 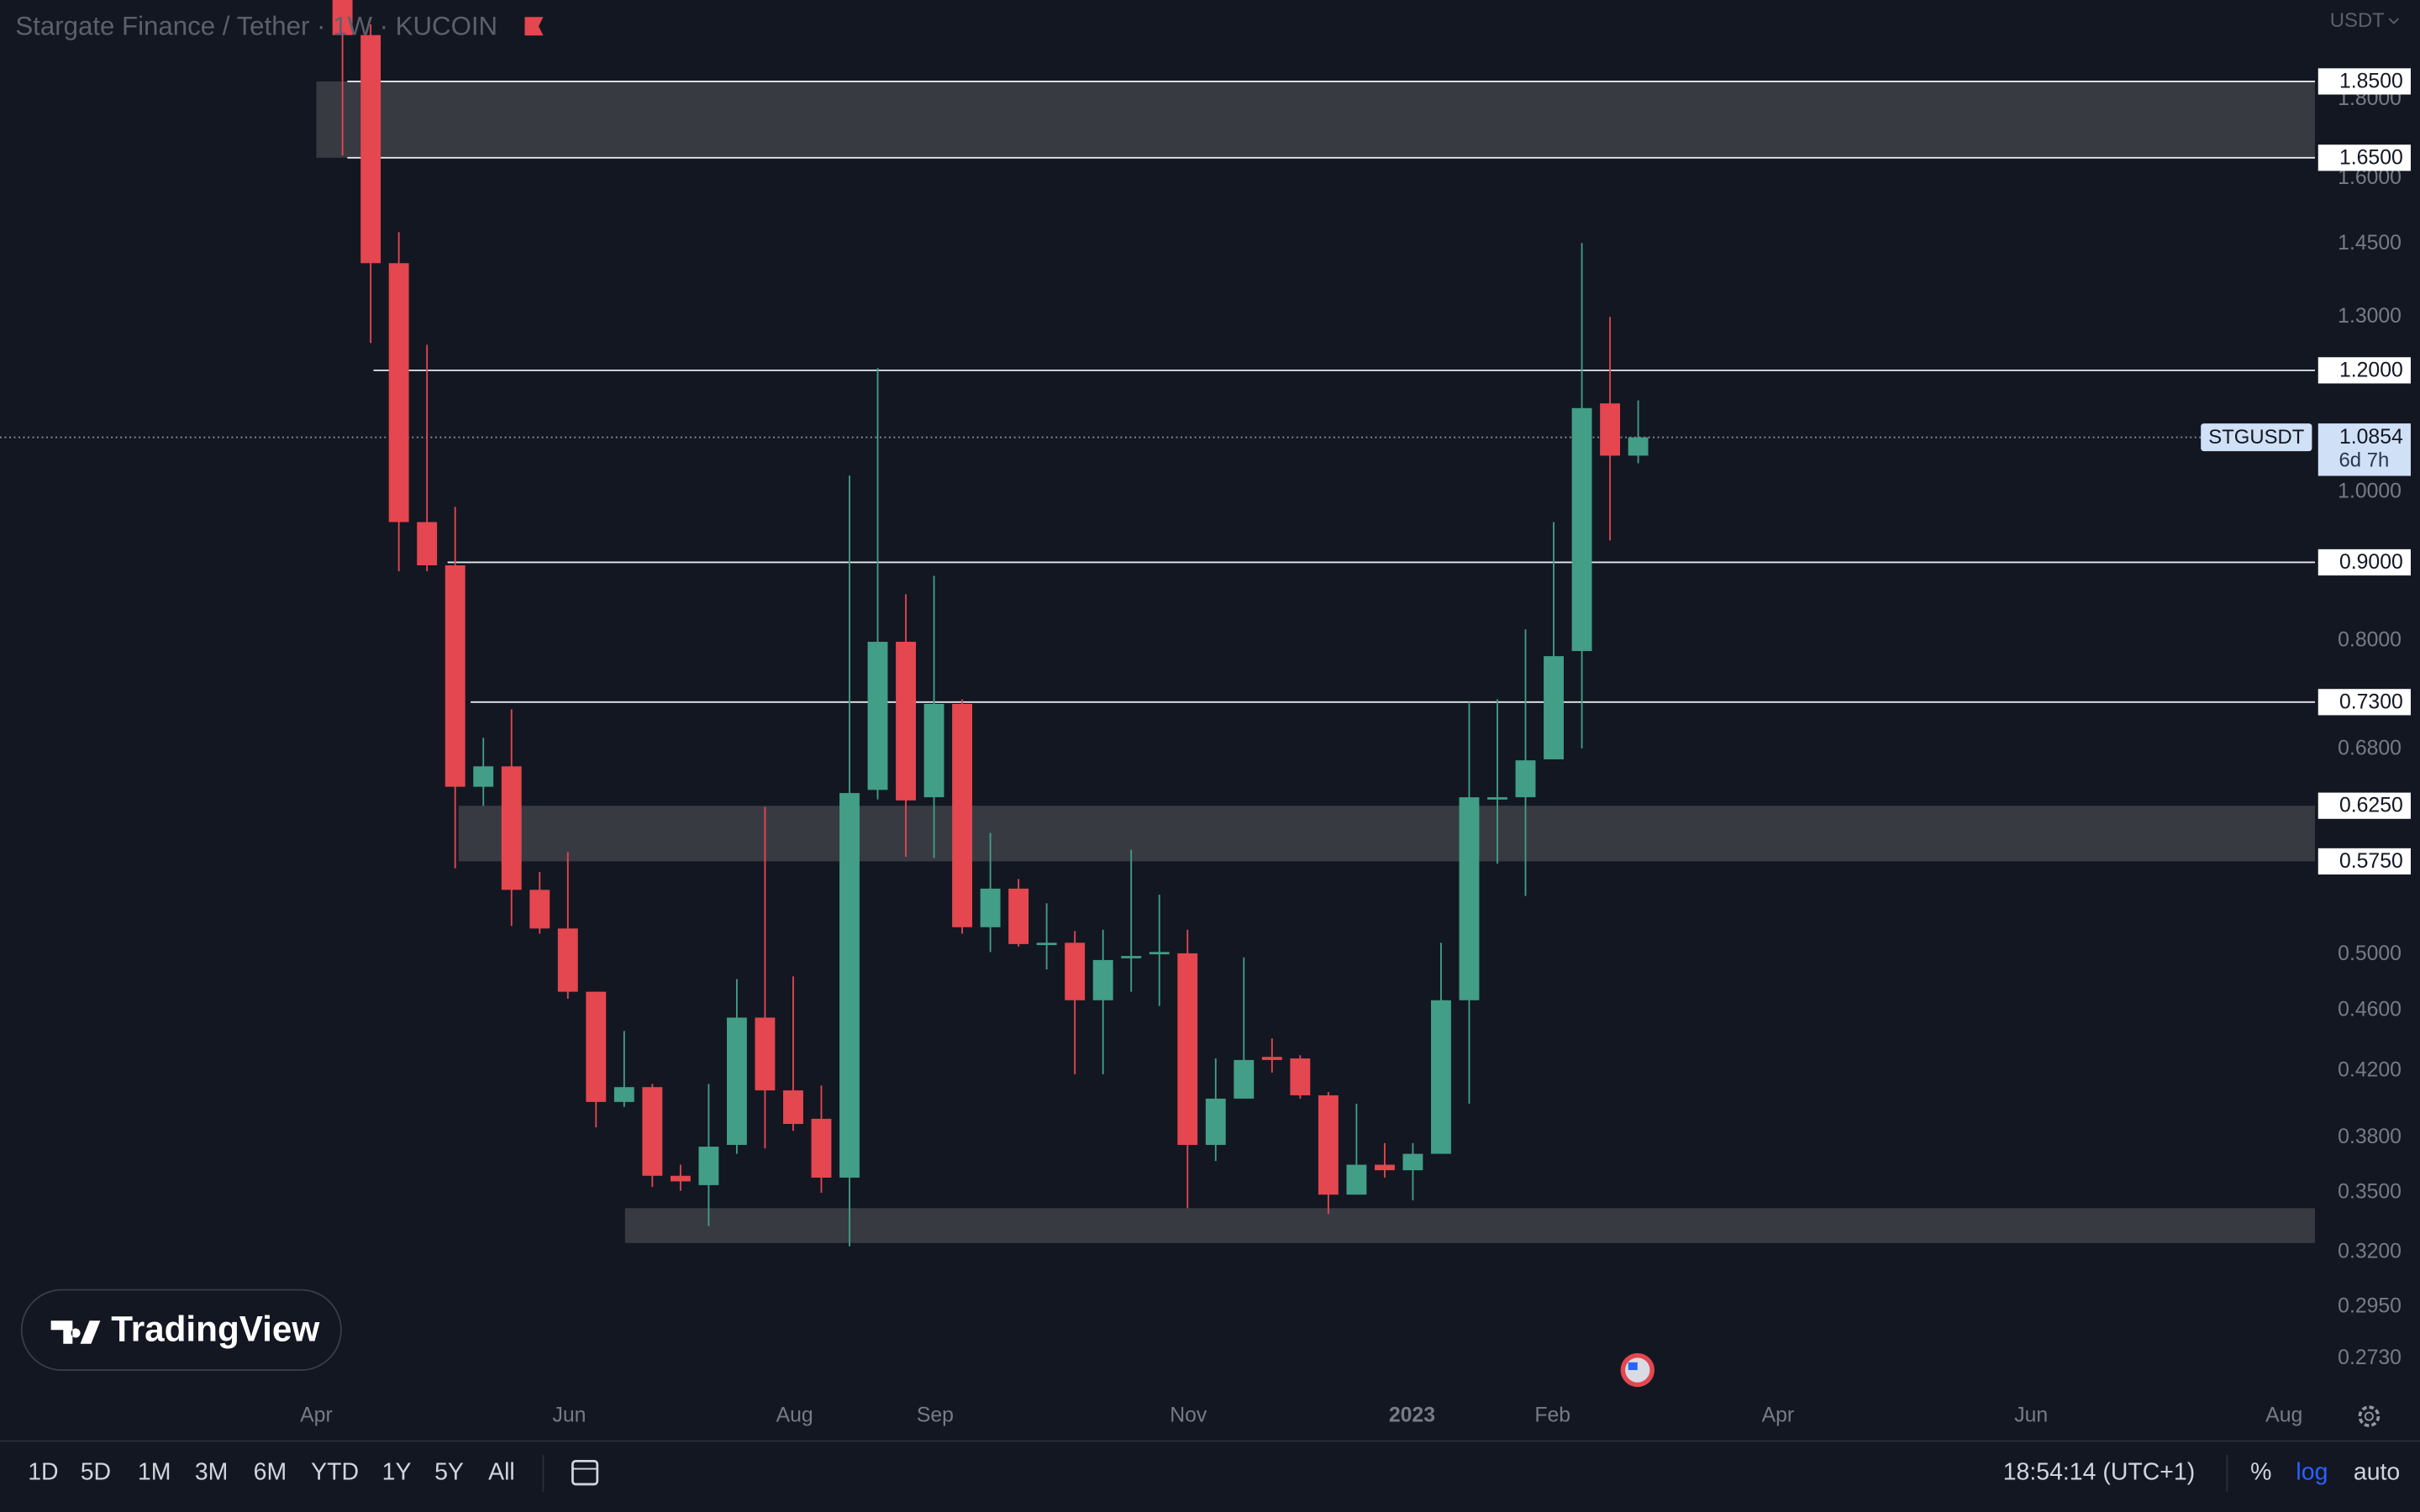 I want to click on y-tick-label: 0.2730, so click(x=2370, y=1358).